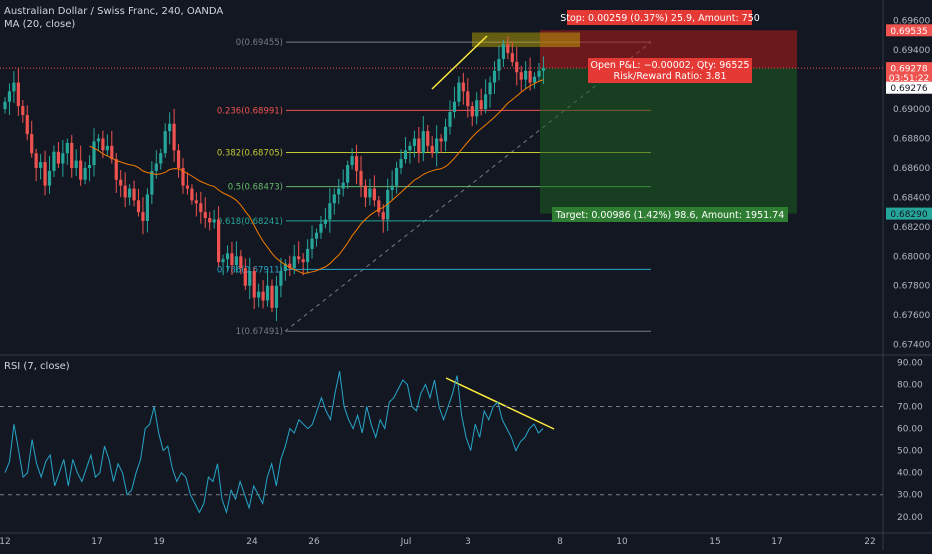 This screenshot has width=932, height=554. Describe the element at coordinates (255, 188) in the screenshot. I see `fib-level-0.5-label: 0.5(0.68473)` at that location.